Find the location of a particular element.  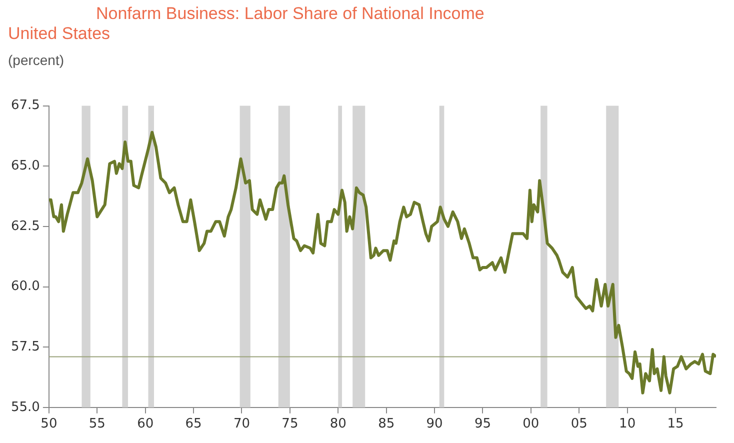

y-tick-label: 65.0 is located at coordinates (25, 166).